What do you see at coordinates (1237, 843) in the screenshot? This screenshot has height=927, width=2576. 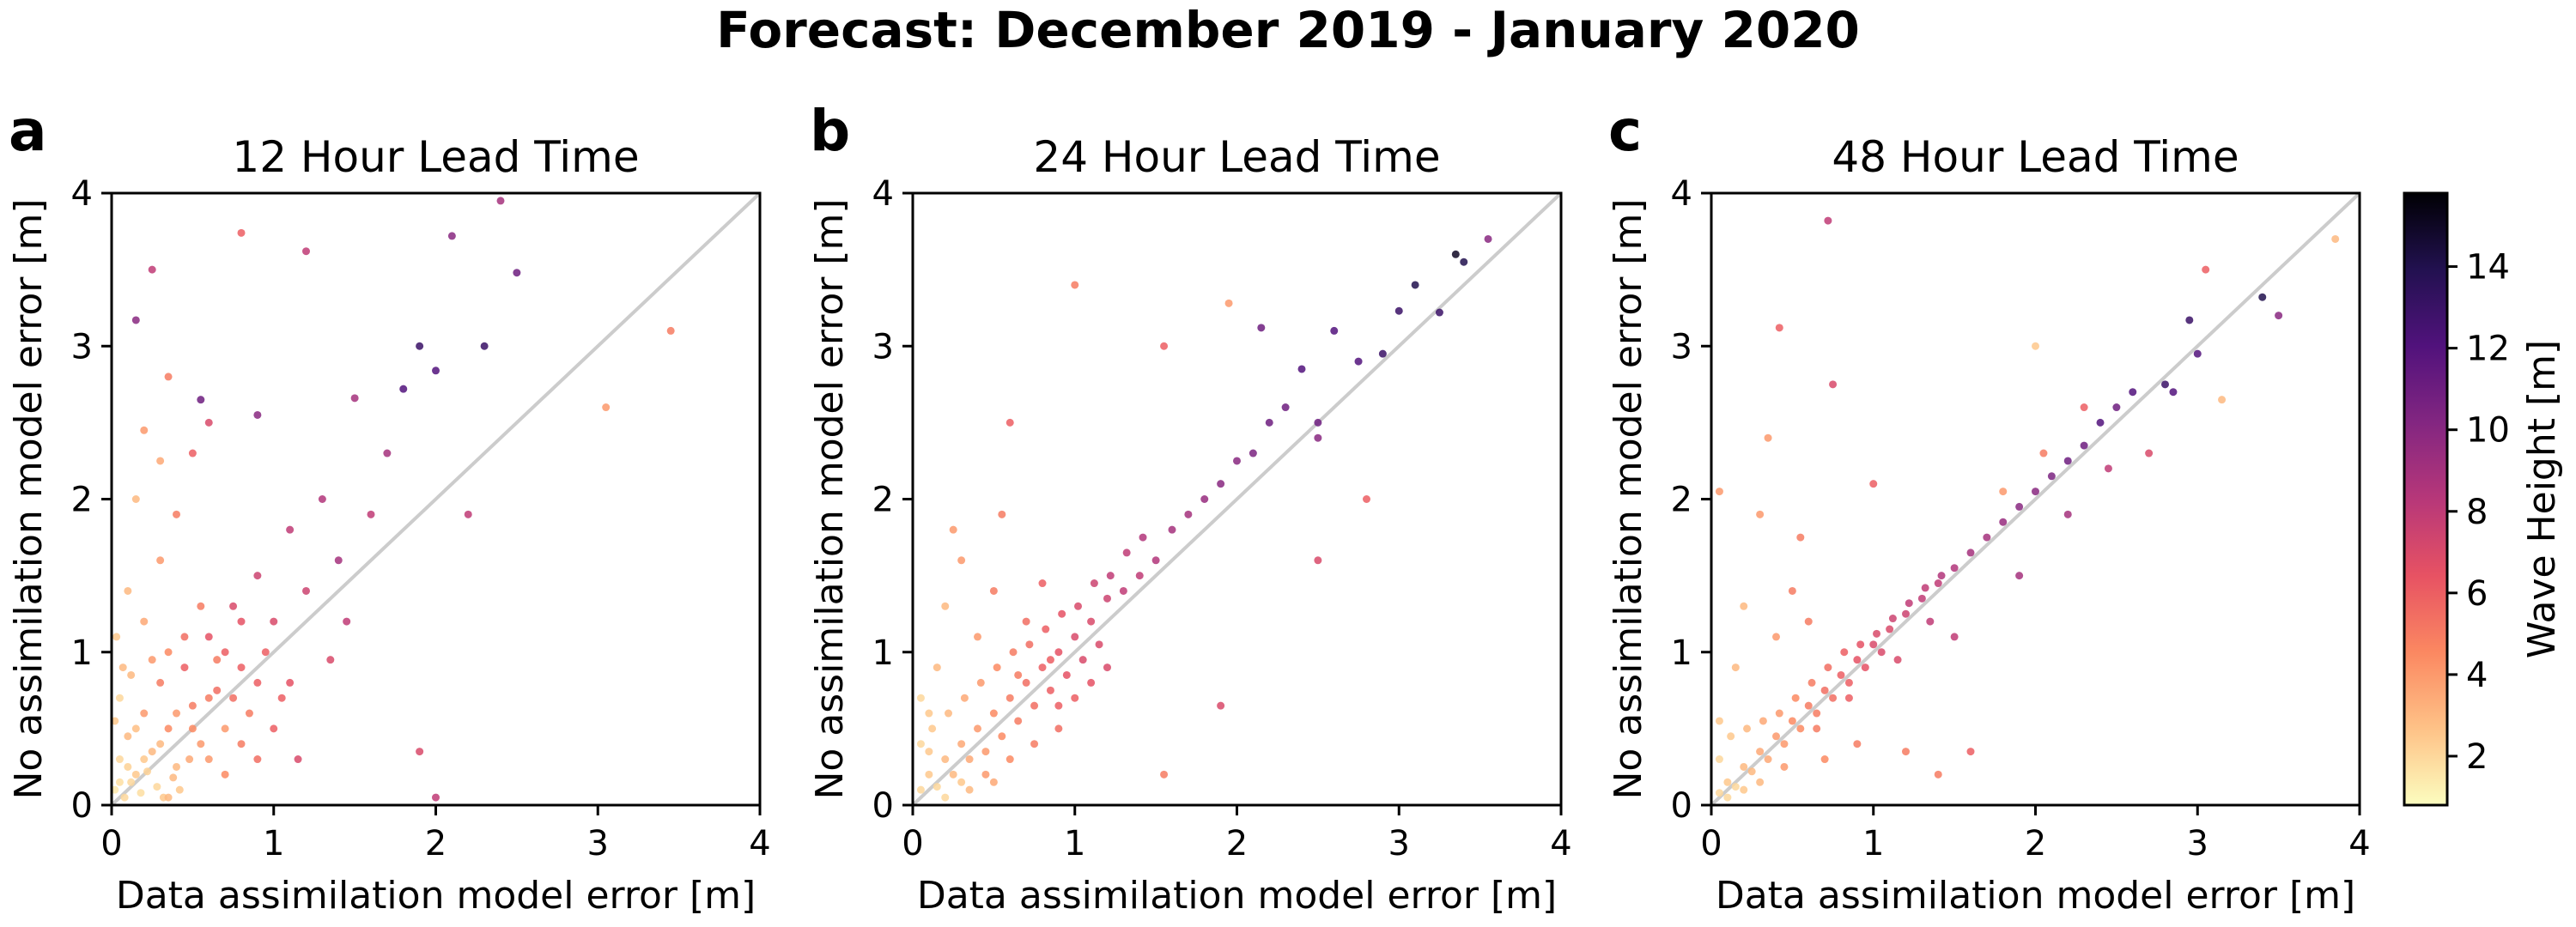 I see `x-tick-label: 2` at bounding box center [1237, 843].